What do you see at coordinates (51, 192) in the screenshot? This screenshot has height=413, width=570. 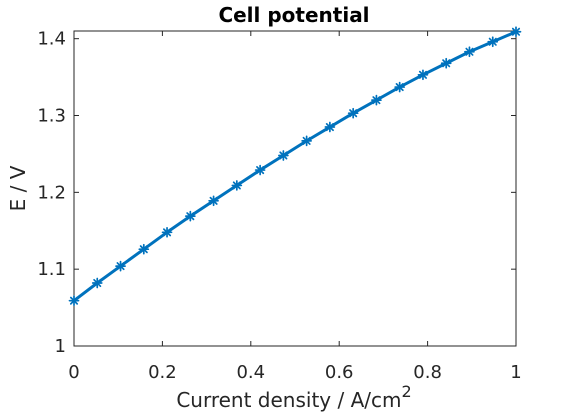 I see `y-tick-label: 1.2` at bounding box center [51, 192].